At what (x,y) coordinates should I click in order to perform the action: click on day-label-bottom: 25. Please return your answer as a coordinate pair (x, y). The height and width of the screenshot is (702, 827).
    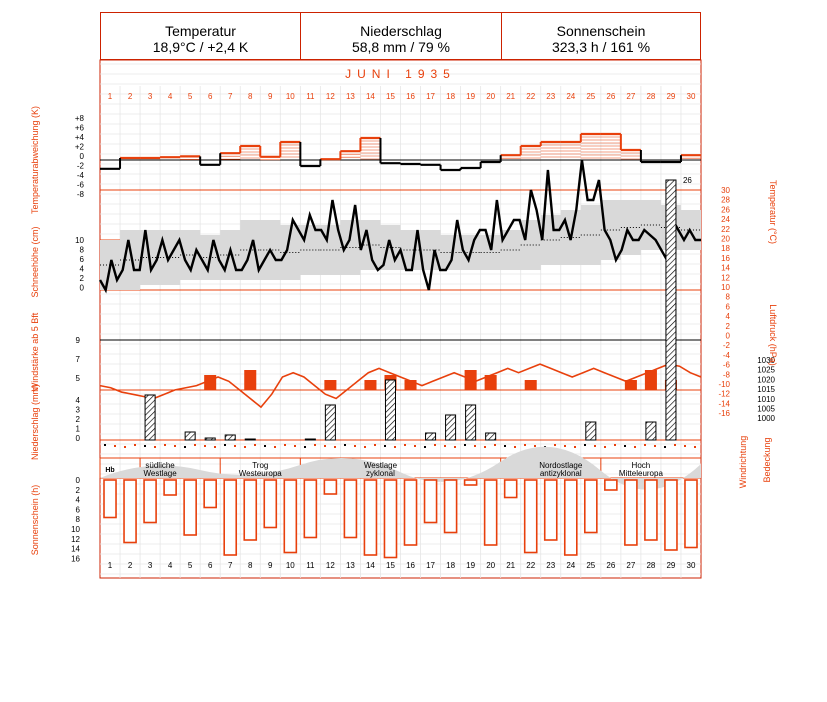
    Looking at the image, I should click on (590, 565).